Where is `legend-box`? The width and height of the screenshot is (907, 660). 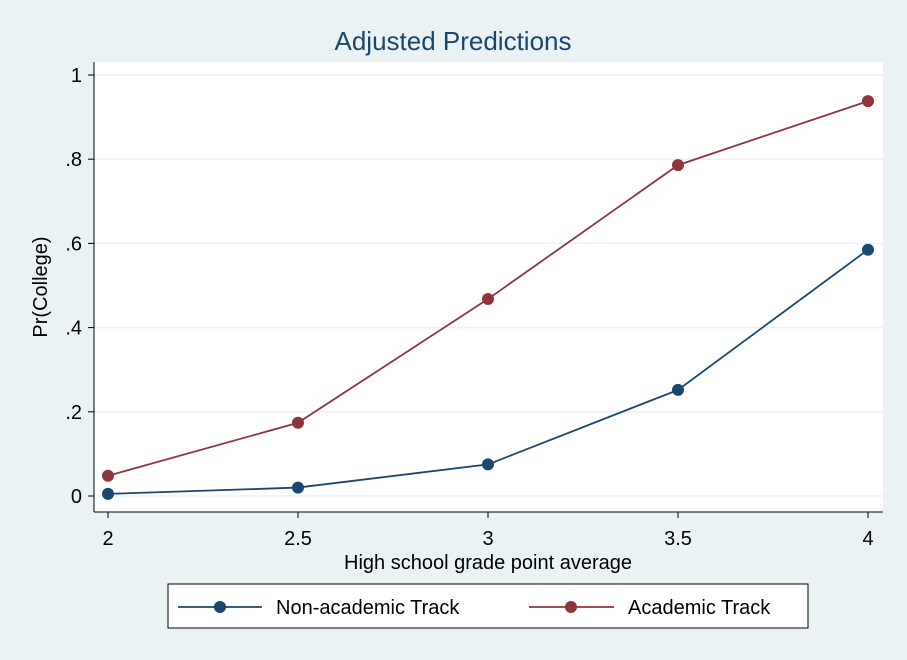
legend-box is located at coordinates (488, 606).